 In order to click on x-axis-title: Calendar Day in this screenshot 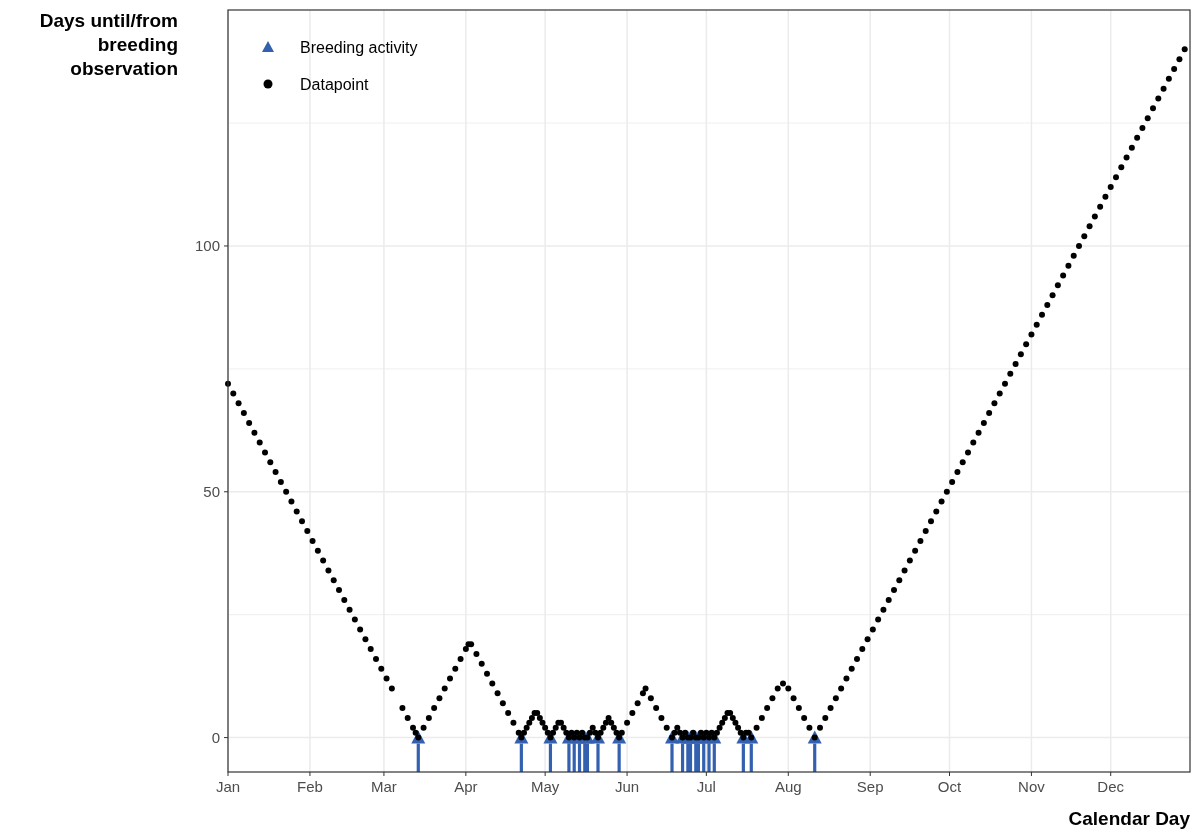, I will do `click(1129, 818)`.